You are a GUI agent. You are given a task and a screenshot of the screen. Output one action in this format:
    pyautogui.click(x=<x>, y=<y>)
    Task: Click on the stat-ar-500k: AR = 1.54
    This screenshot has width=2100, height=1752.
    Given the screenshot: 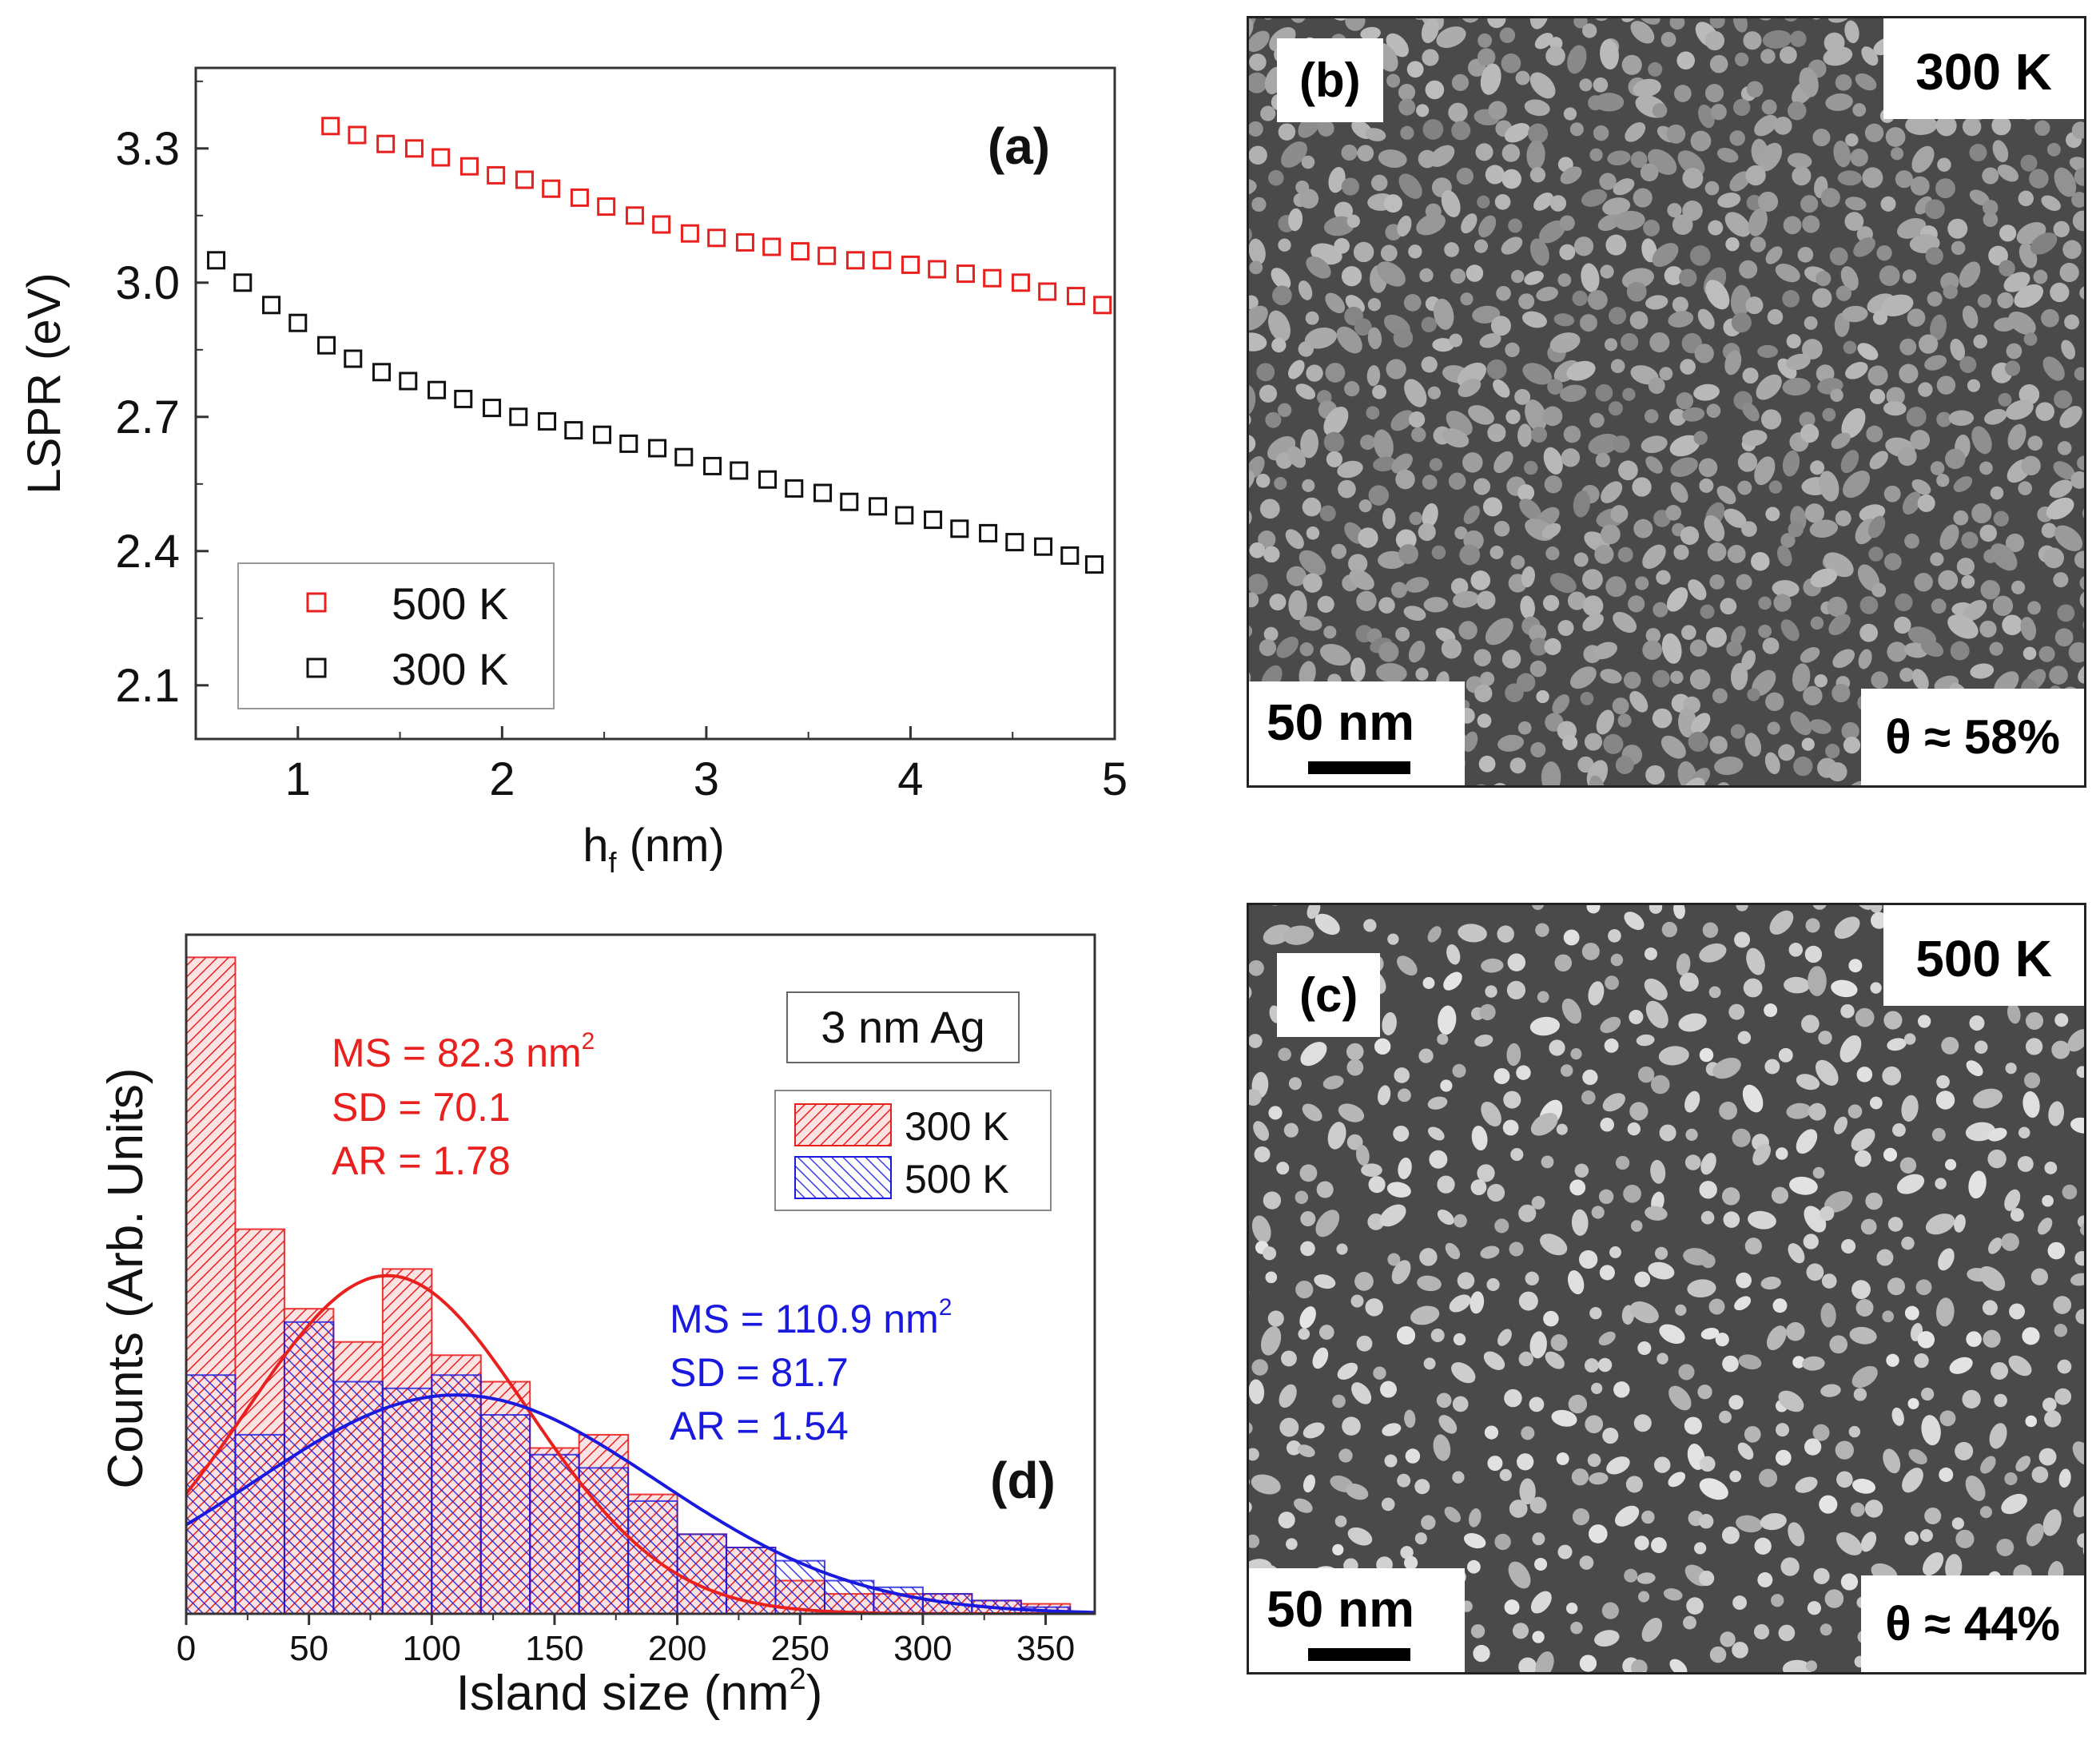 What is the action you would take?
    pyautogui.click(x=759, y=1426)
    